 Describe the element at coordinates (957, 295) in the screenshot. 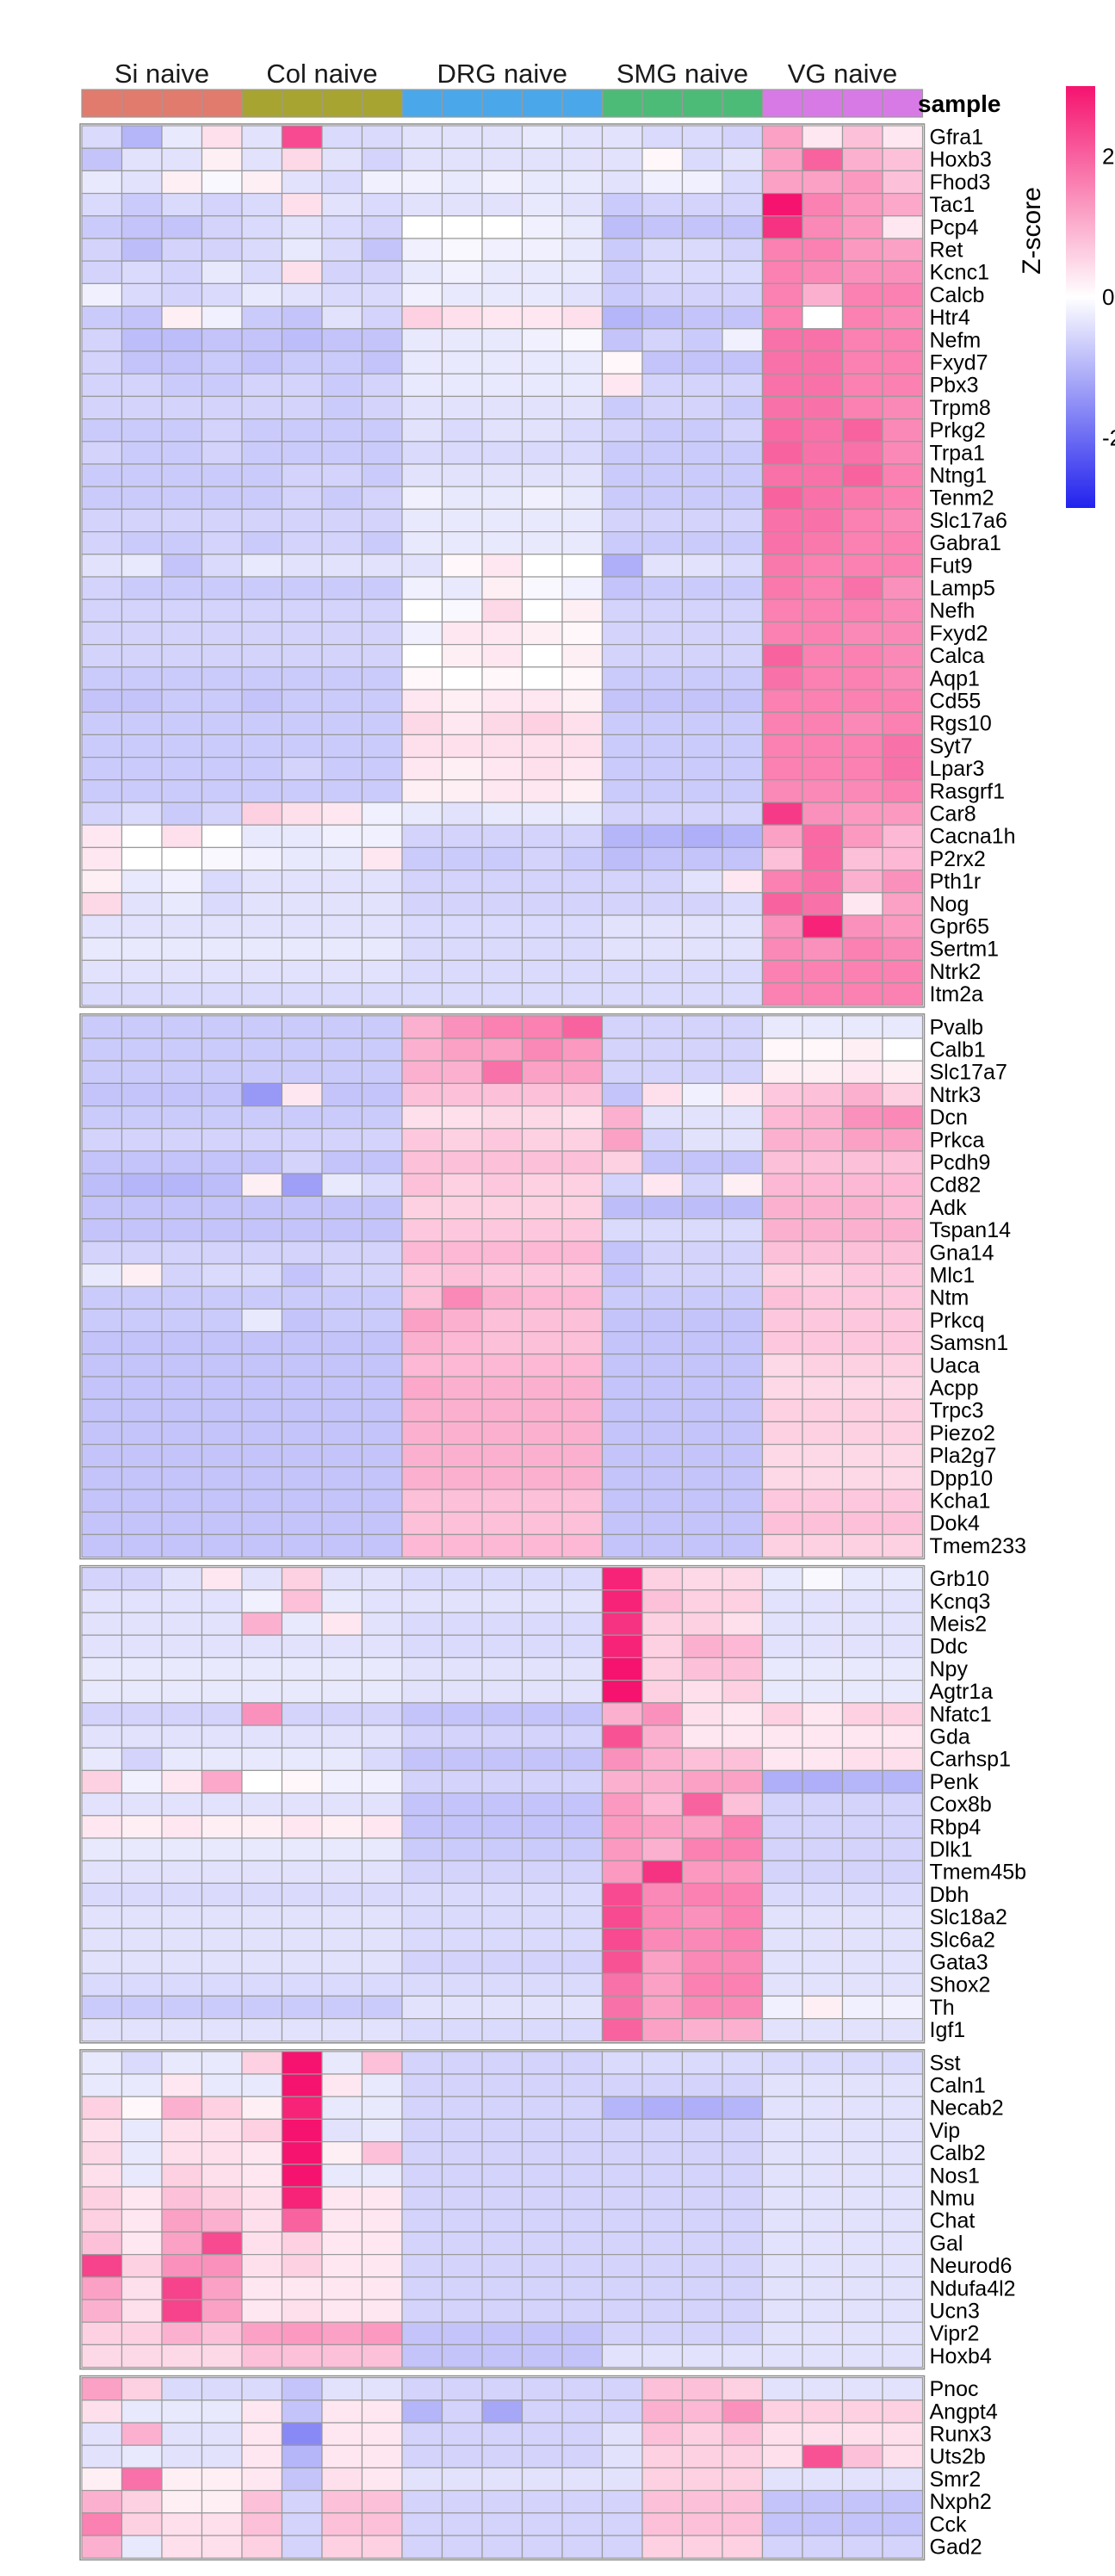

I see `gene-label: Calcb` at that location.